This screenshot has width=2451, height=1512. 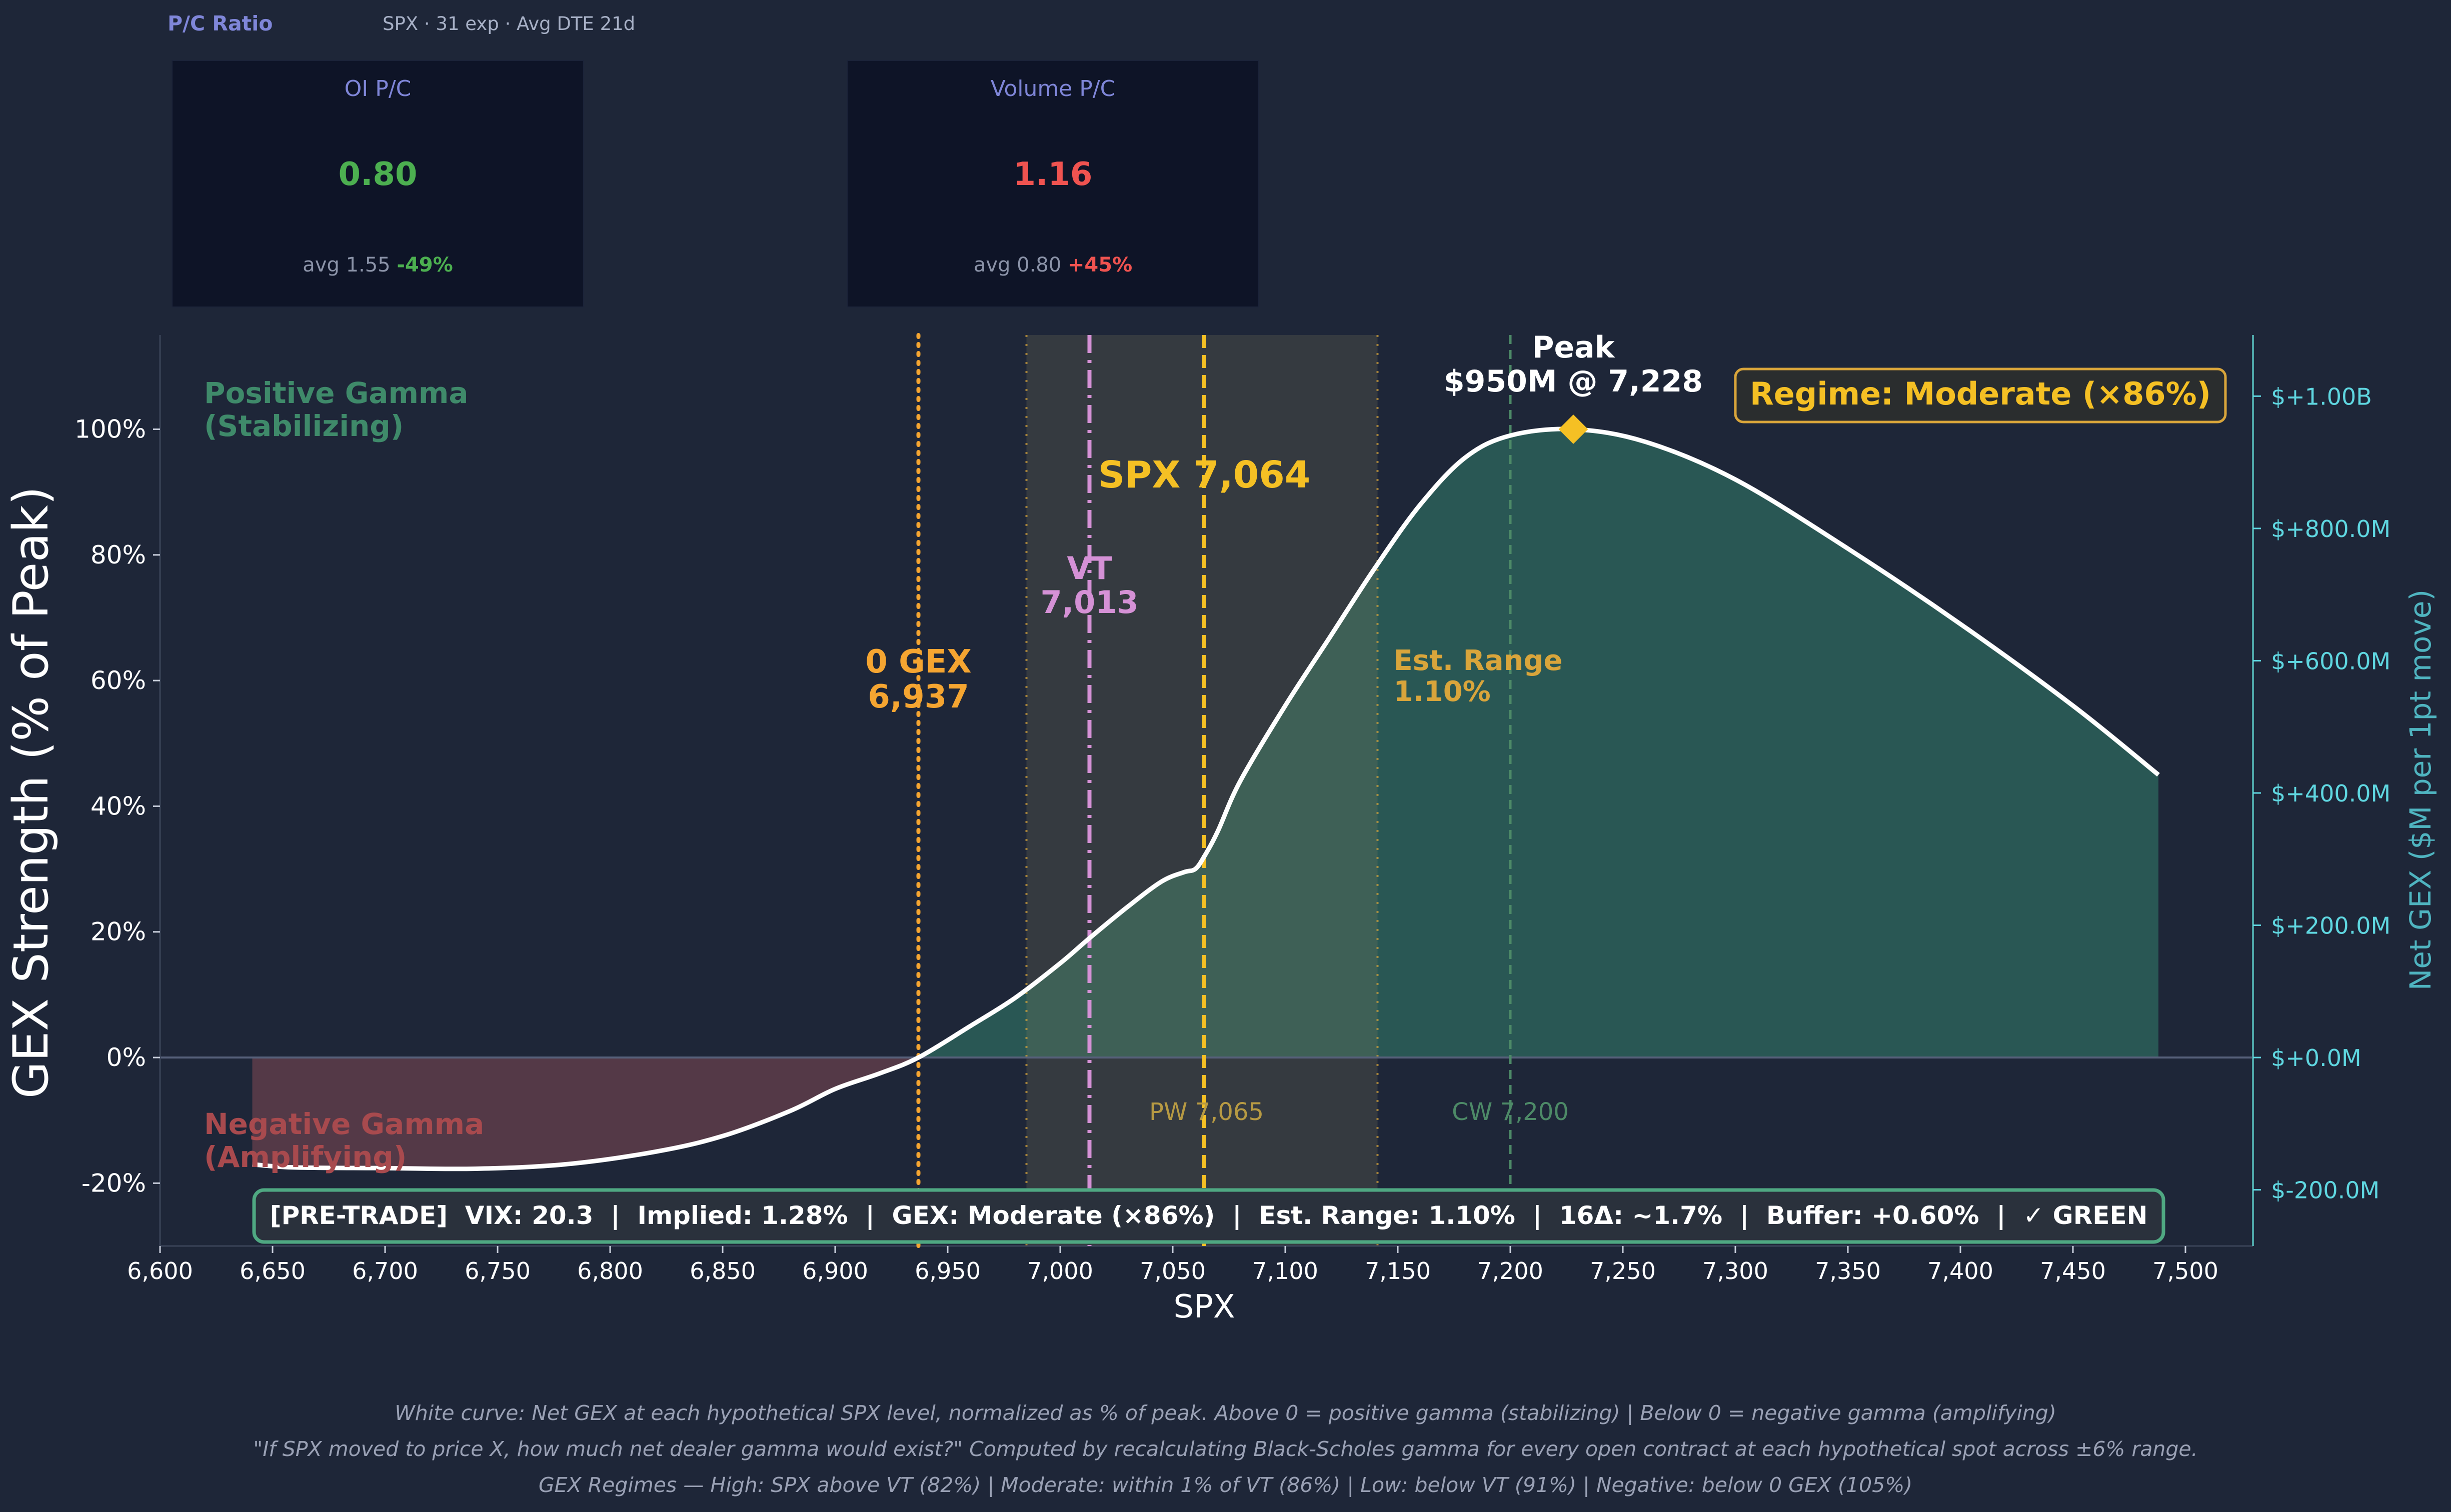 I want to click on status-bar, so click(x=1208, y=1216).